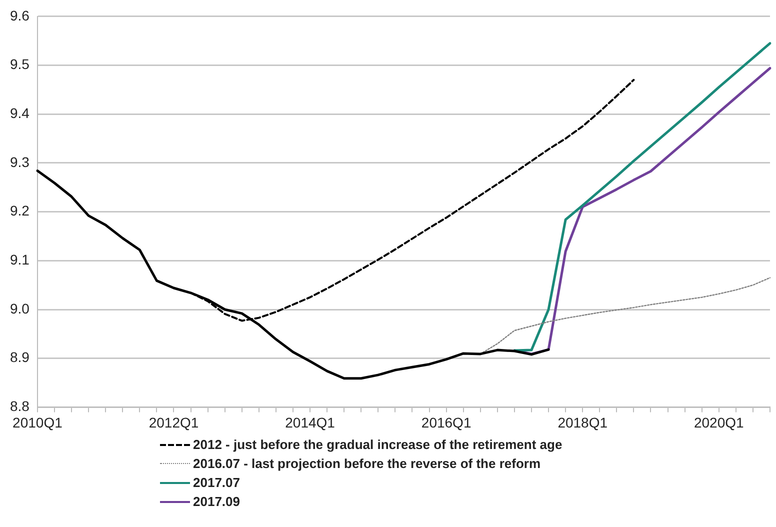  Describe the element at coordinates (20, 64) in the screenshot. I see `y-tick-label: 9.5` at that location.